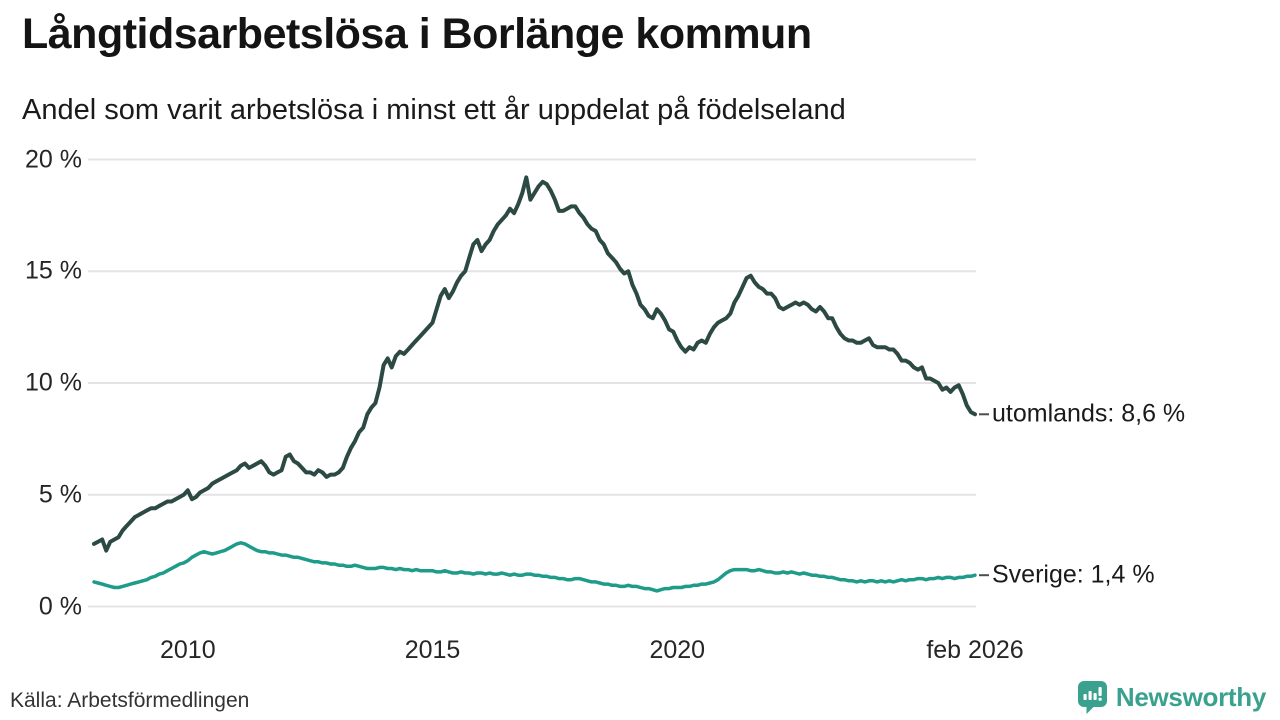  What do you see at coordinates (60, 606) in the screenshot?
I see `y-axis-tick-label: 0 %` at bounding box center [60, 606].